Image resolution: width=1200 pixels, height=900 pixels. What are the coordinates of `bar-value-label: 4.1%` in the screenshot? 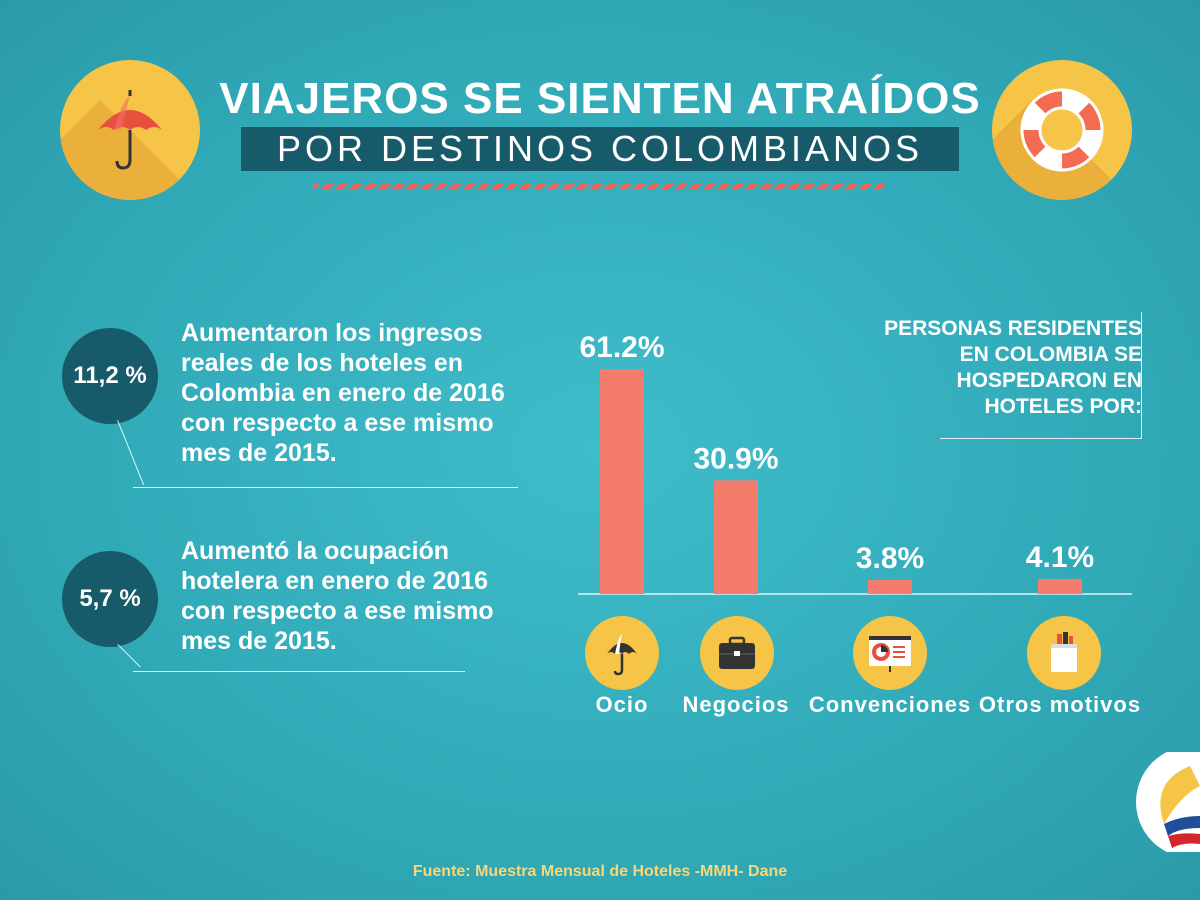 It's located at (1060, 557).